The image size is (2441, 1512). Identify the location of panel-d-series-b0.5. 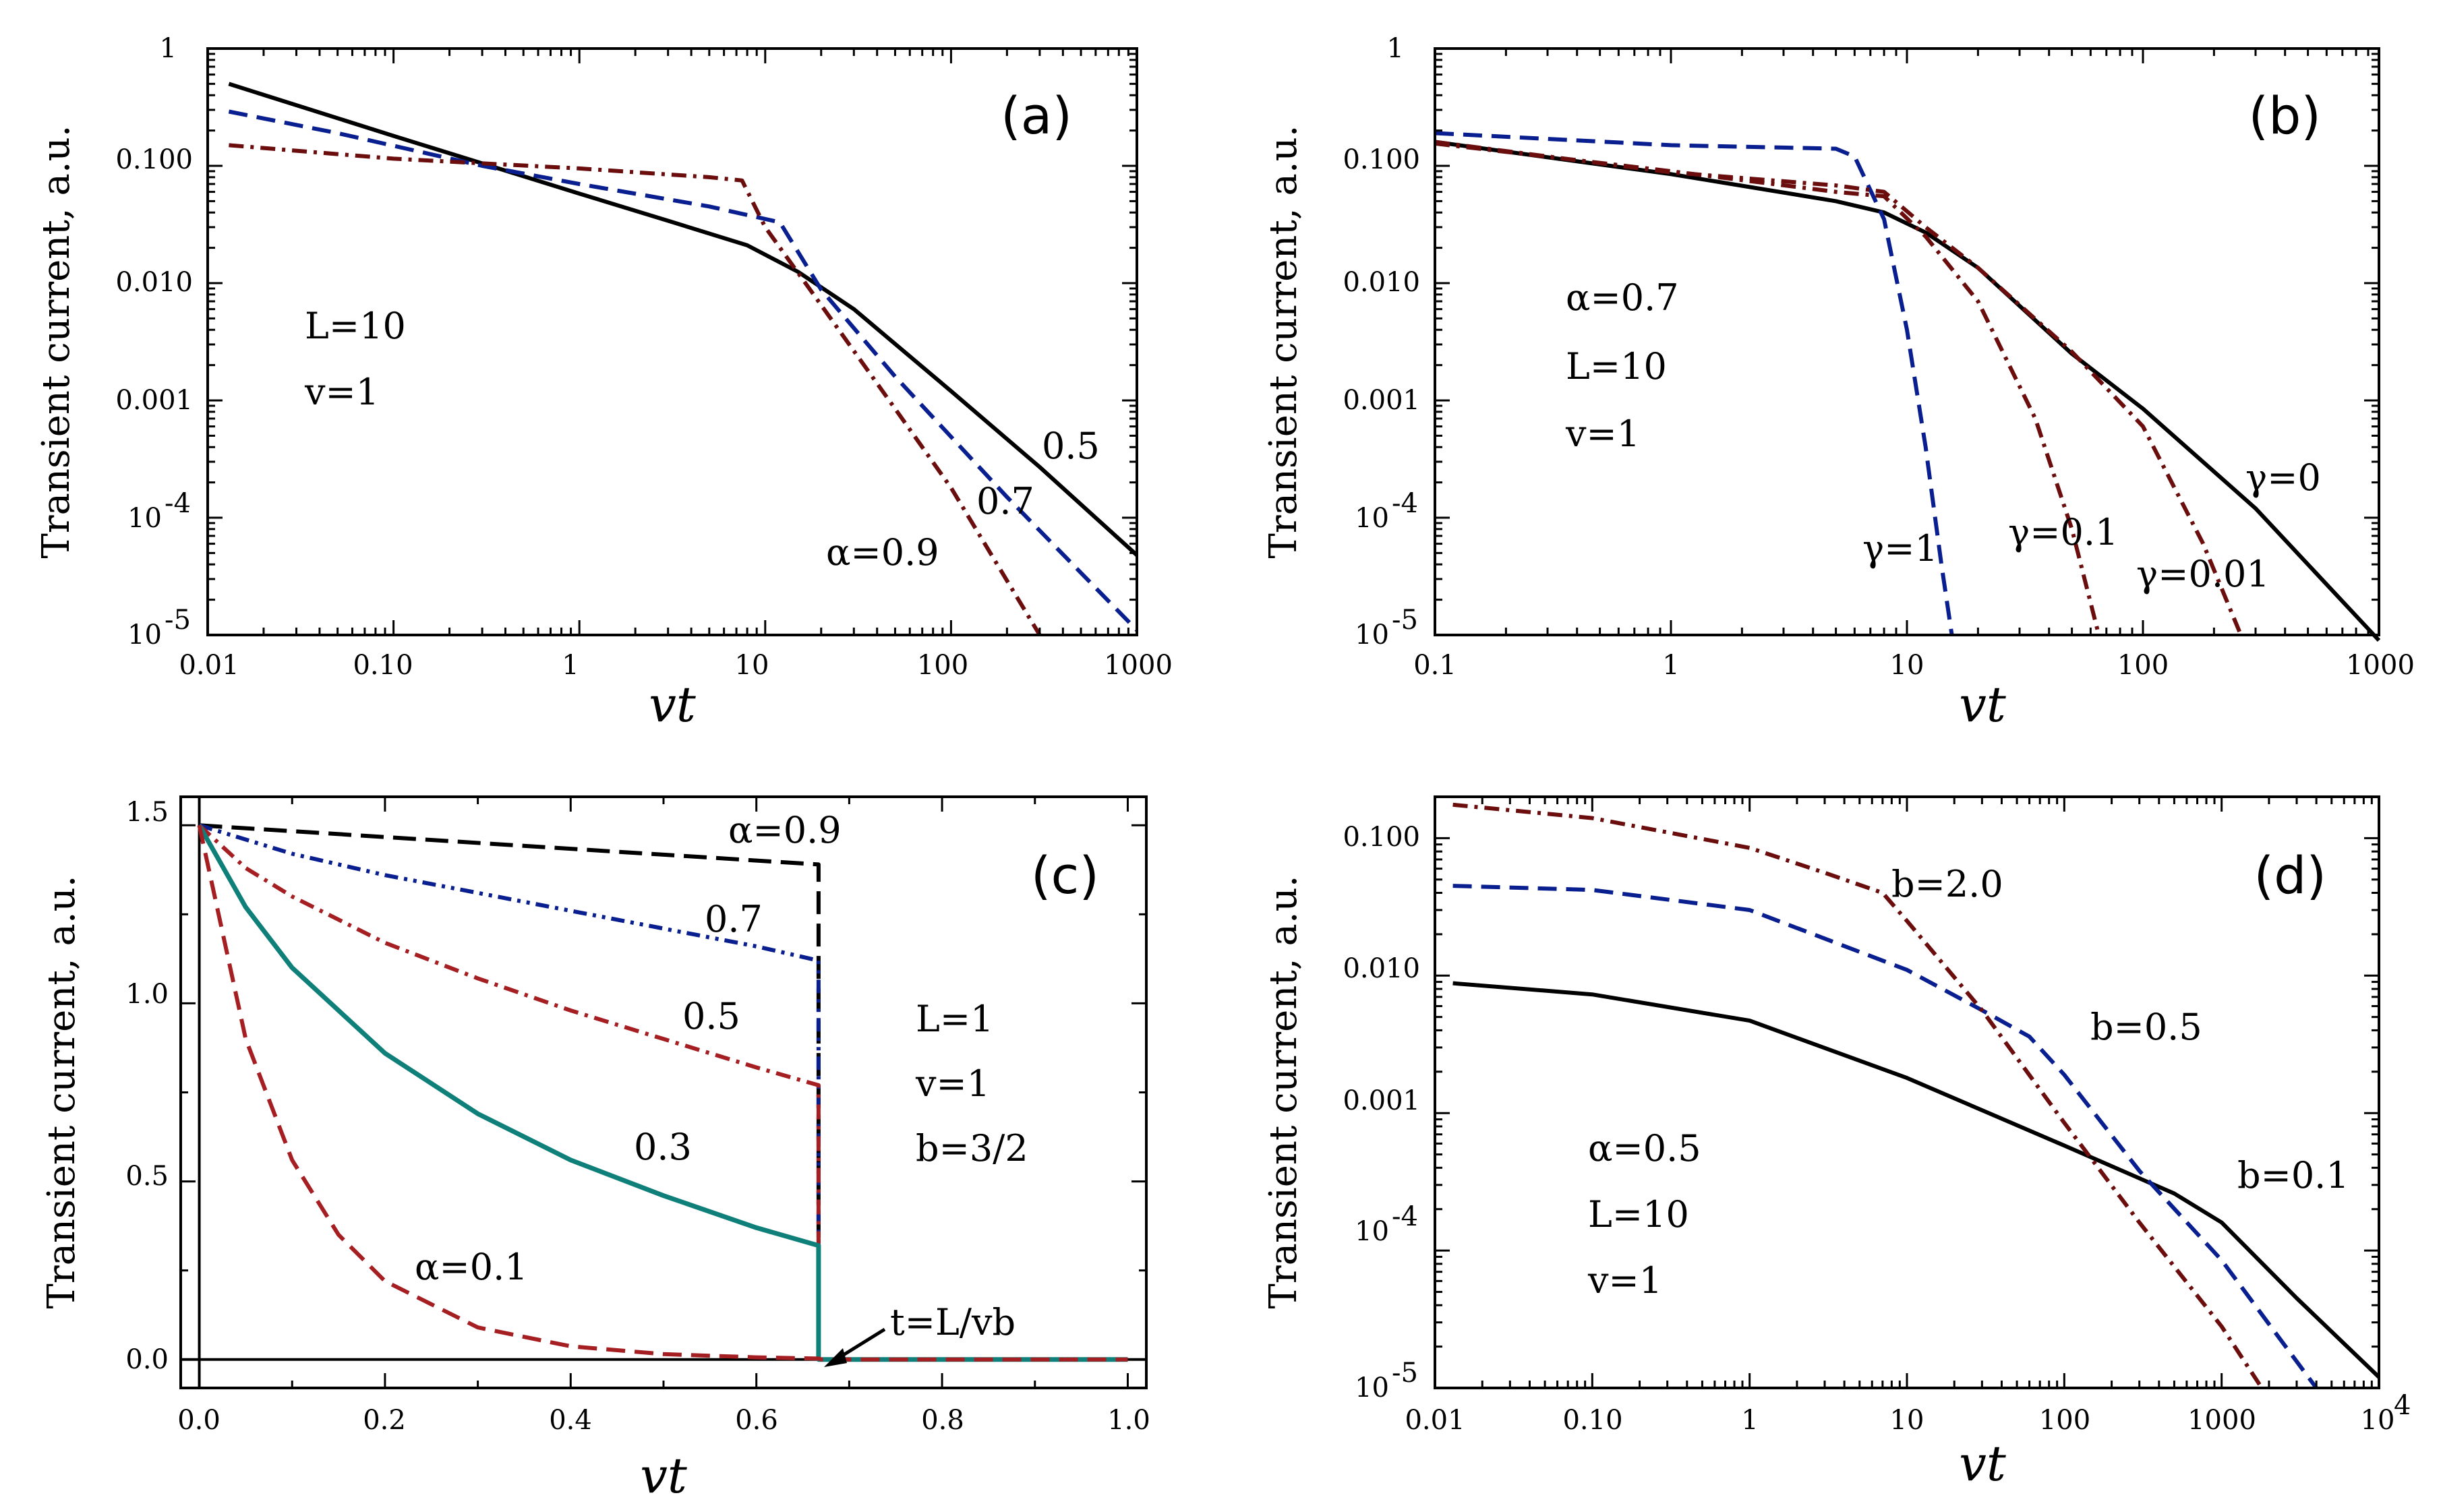
(1885, 1136).